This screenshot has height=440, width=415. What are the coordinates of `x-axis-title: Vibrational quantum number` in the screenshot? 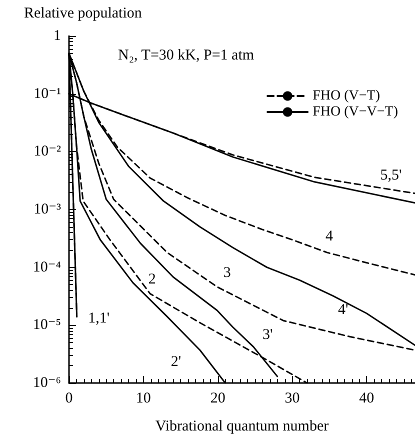 It's located at (242, 426).